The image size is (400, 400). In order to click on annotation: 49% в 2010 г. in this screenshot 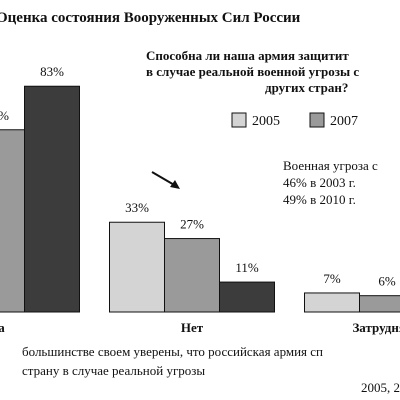, I will do `click(319, 199)`.